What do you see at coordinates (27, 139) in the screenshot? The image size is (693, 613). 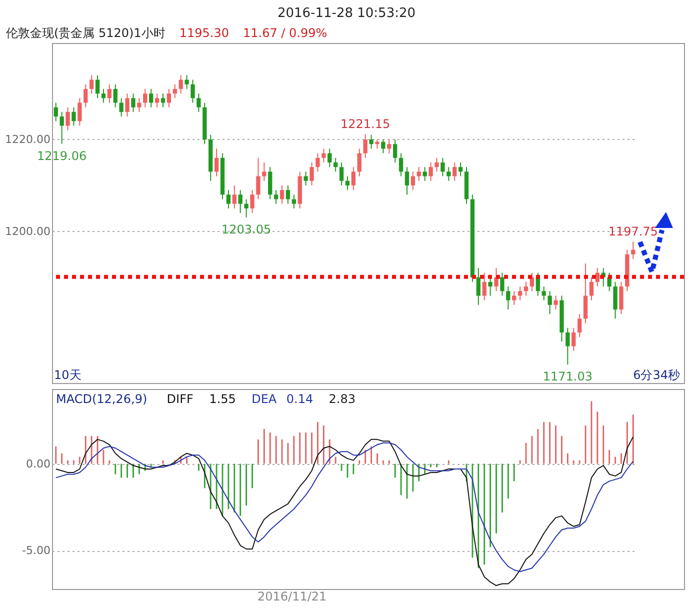 I see `y-tick-label: 1220.00` at bounding box center [27, 139].